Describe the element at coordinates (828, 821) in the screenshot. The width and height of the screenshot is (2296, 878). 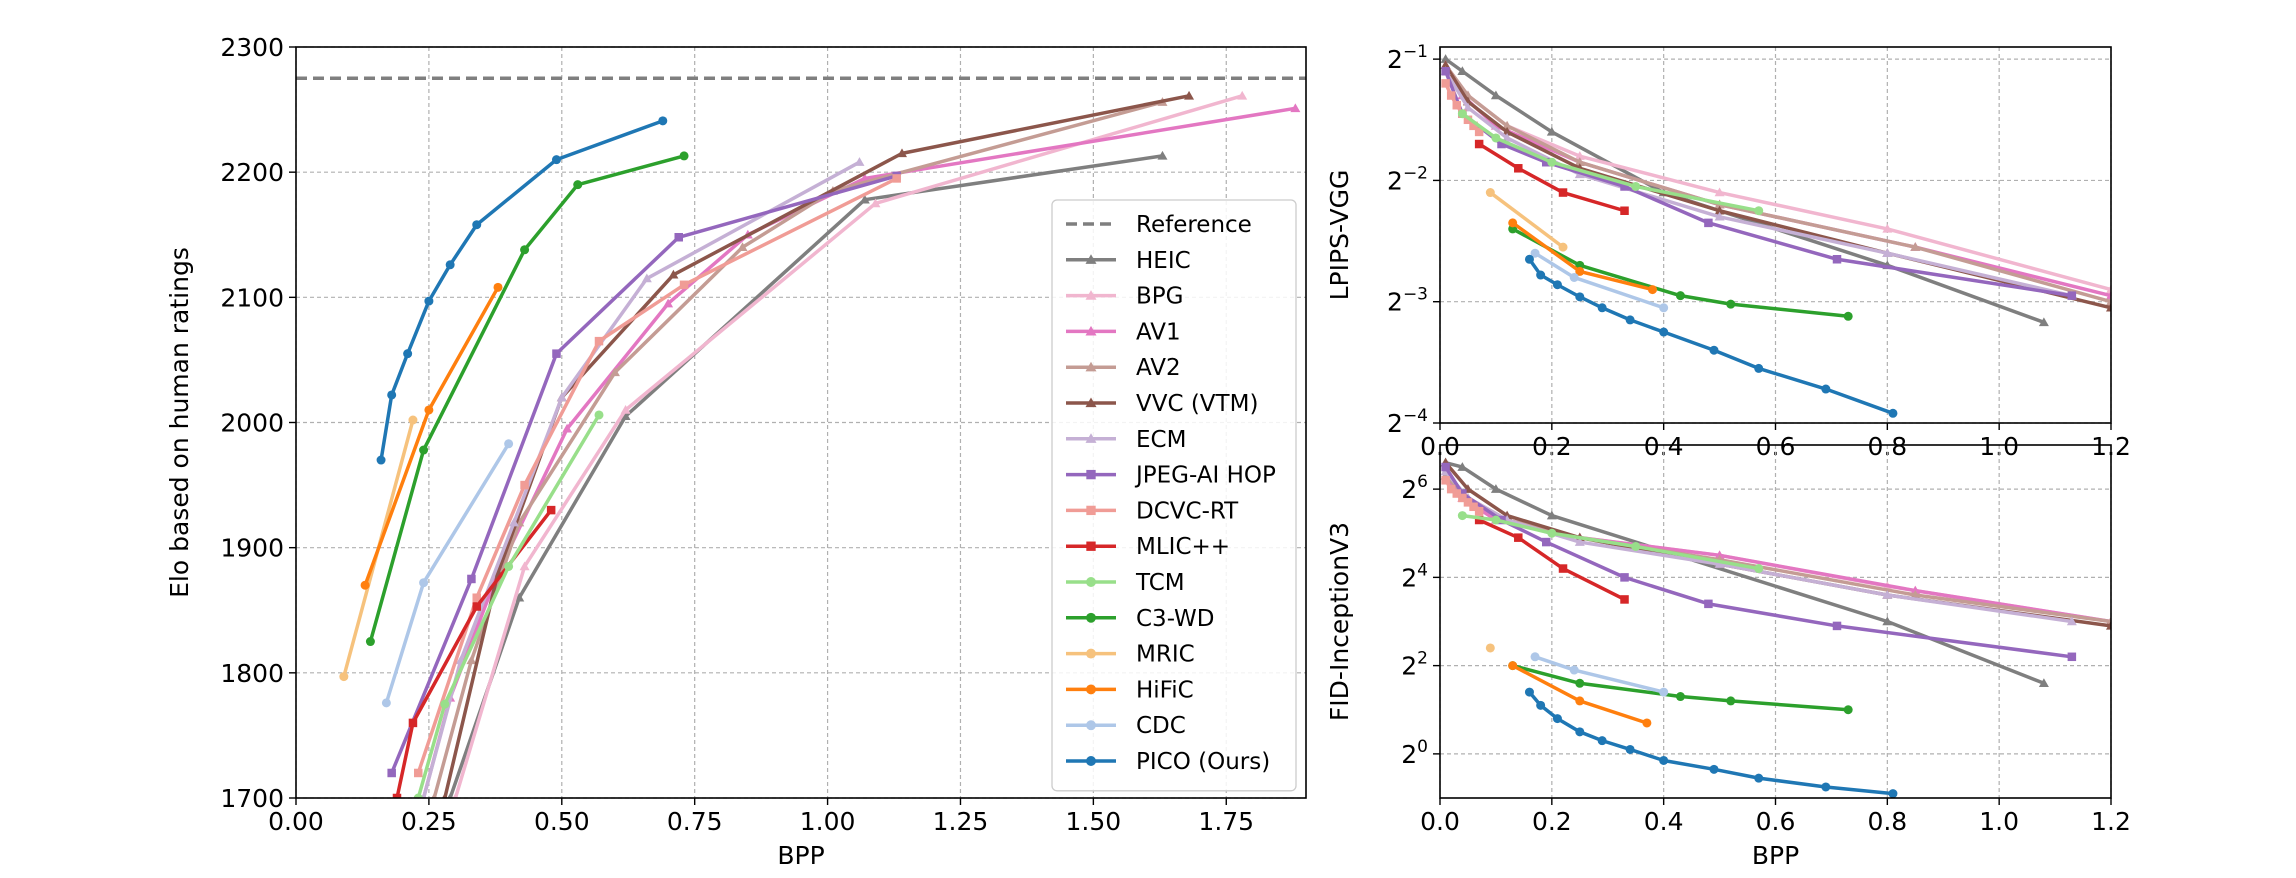
I see `elo-x-tick-label: 1.00` at that location.